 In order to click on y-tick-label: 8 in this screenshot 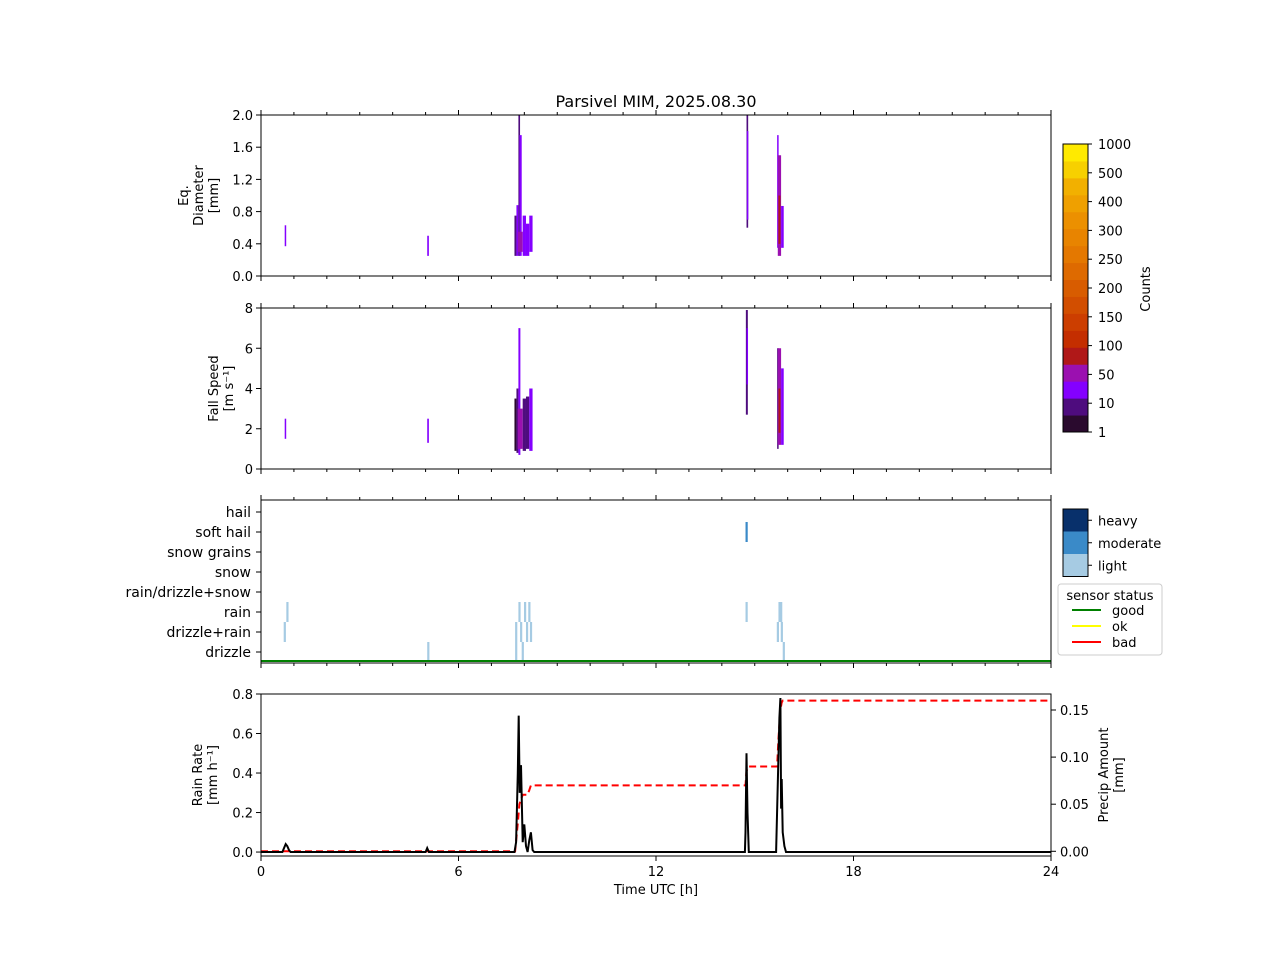, I will do `click(249, 309)`.